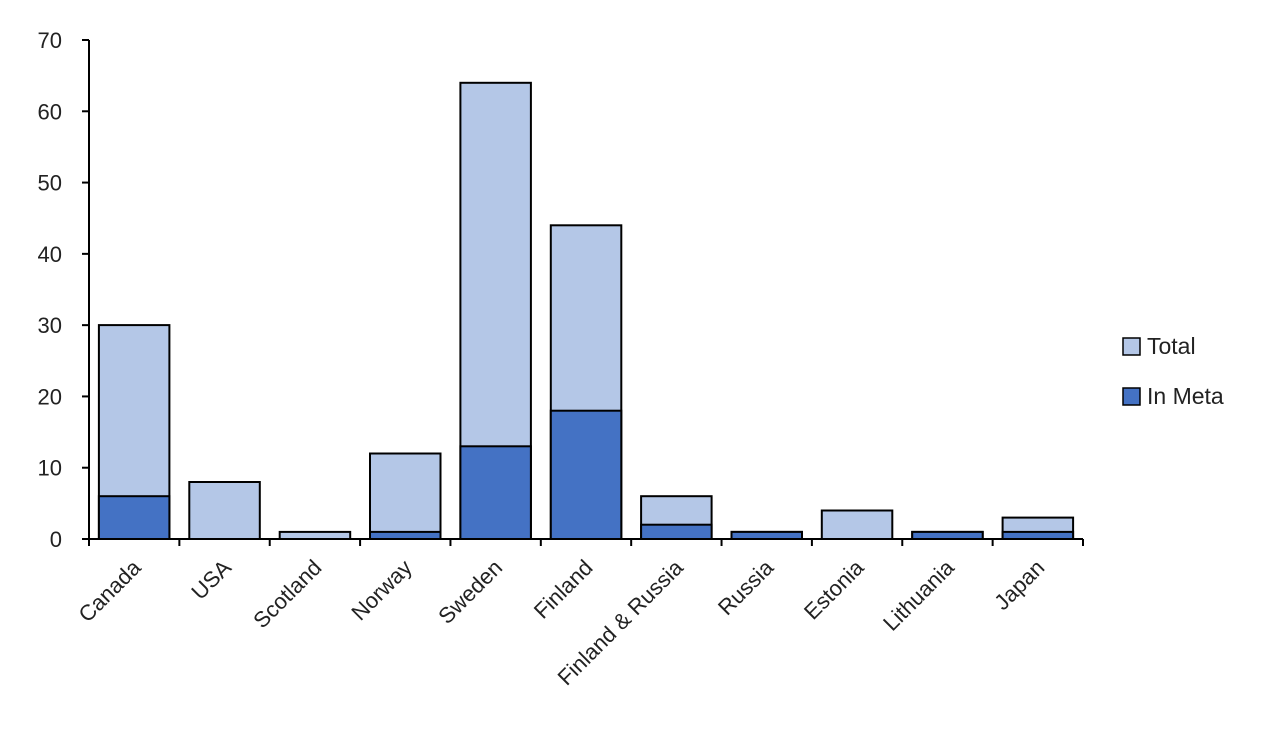 Image resolution: width=1280 pixels, height=730 pixels. I want to click on legend-label: In Meta, so click(1185, 396).